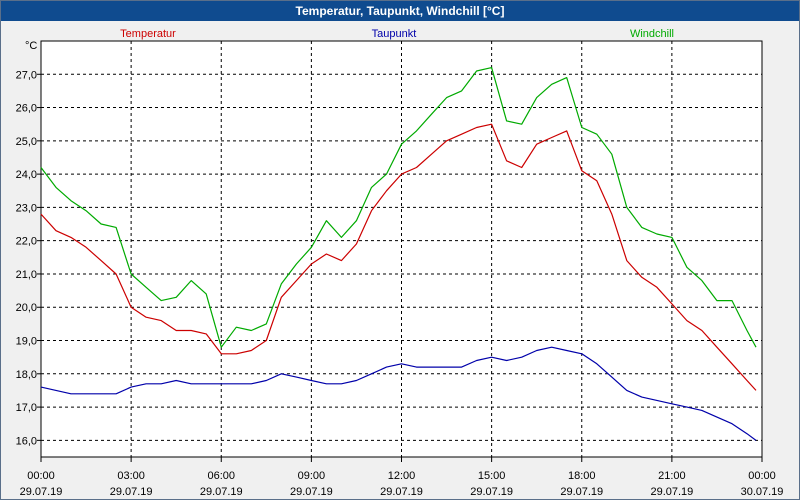 Image resolution: width=800 pixels, height=500 pixels. I want to click on legend-label-windchill: Windchill, so click(652, 34).